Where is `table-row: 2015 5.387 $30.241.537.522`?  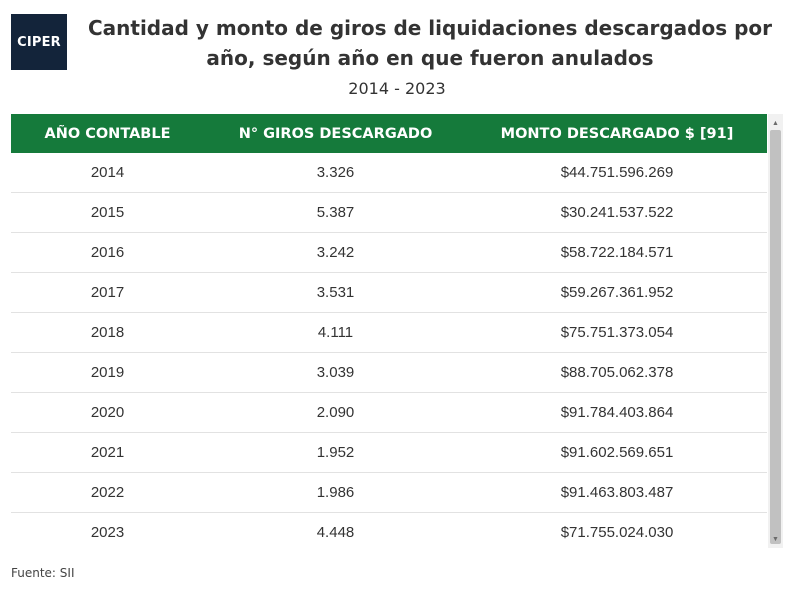 table-row: 2015 5.387 $30.241.537.522 is located at coordinates (389, 212).